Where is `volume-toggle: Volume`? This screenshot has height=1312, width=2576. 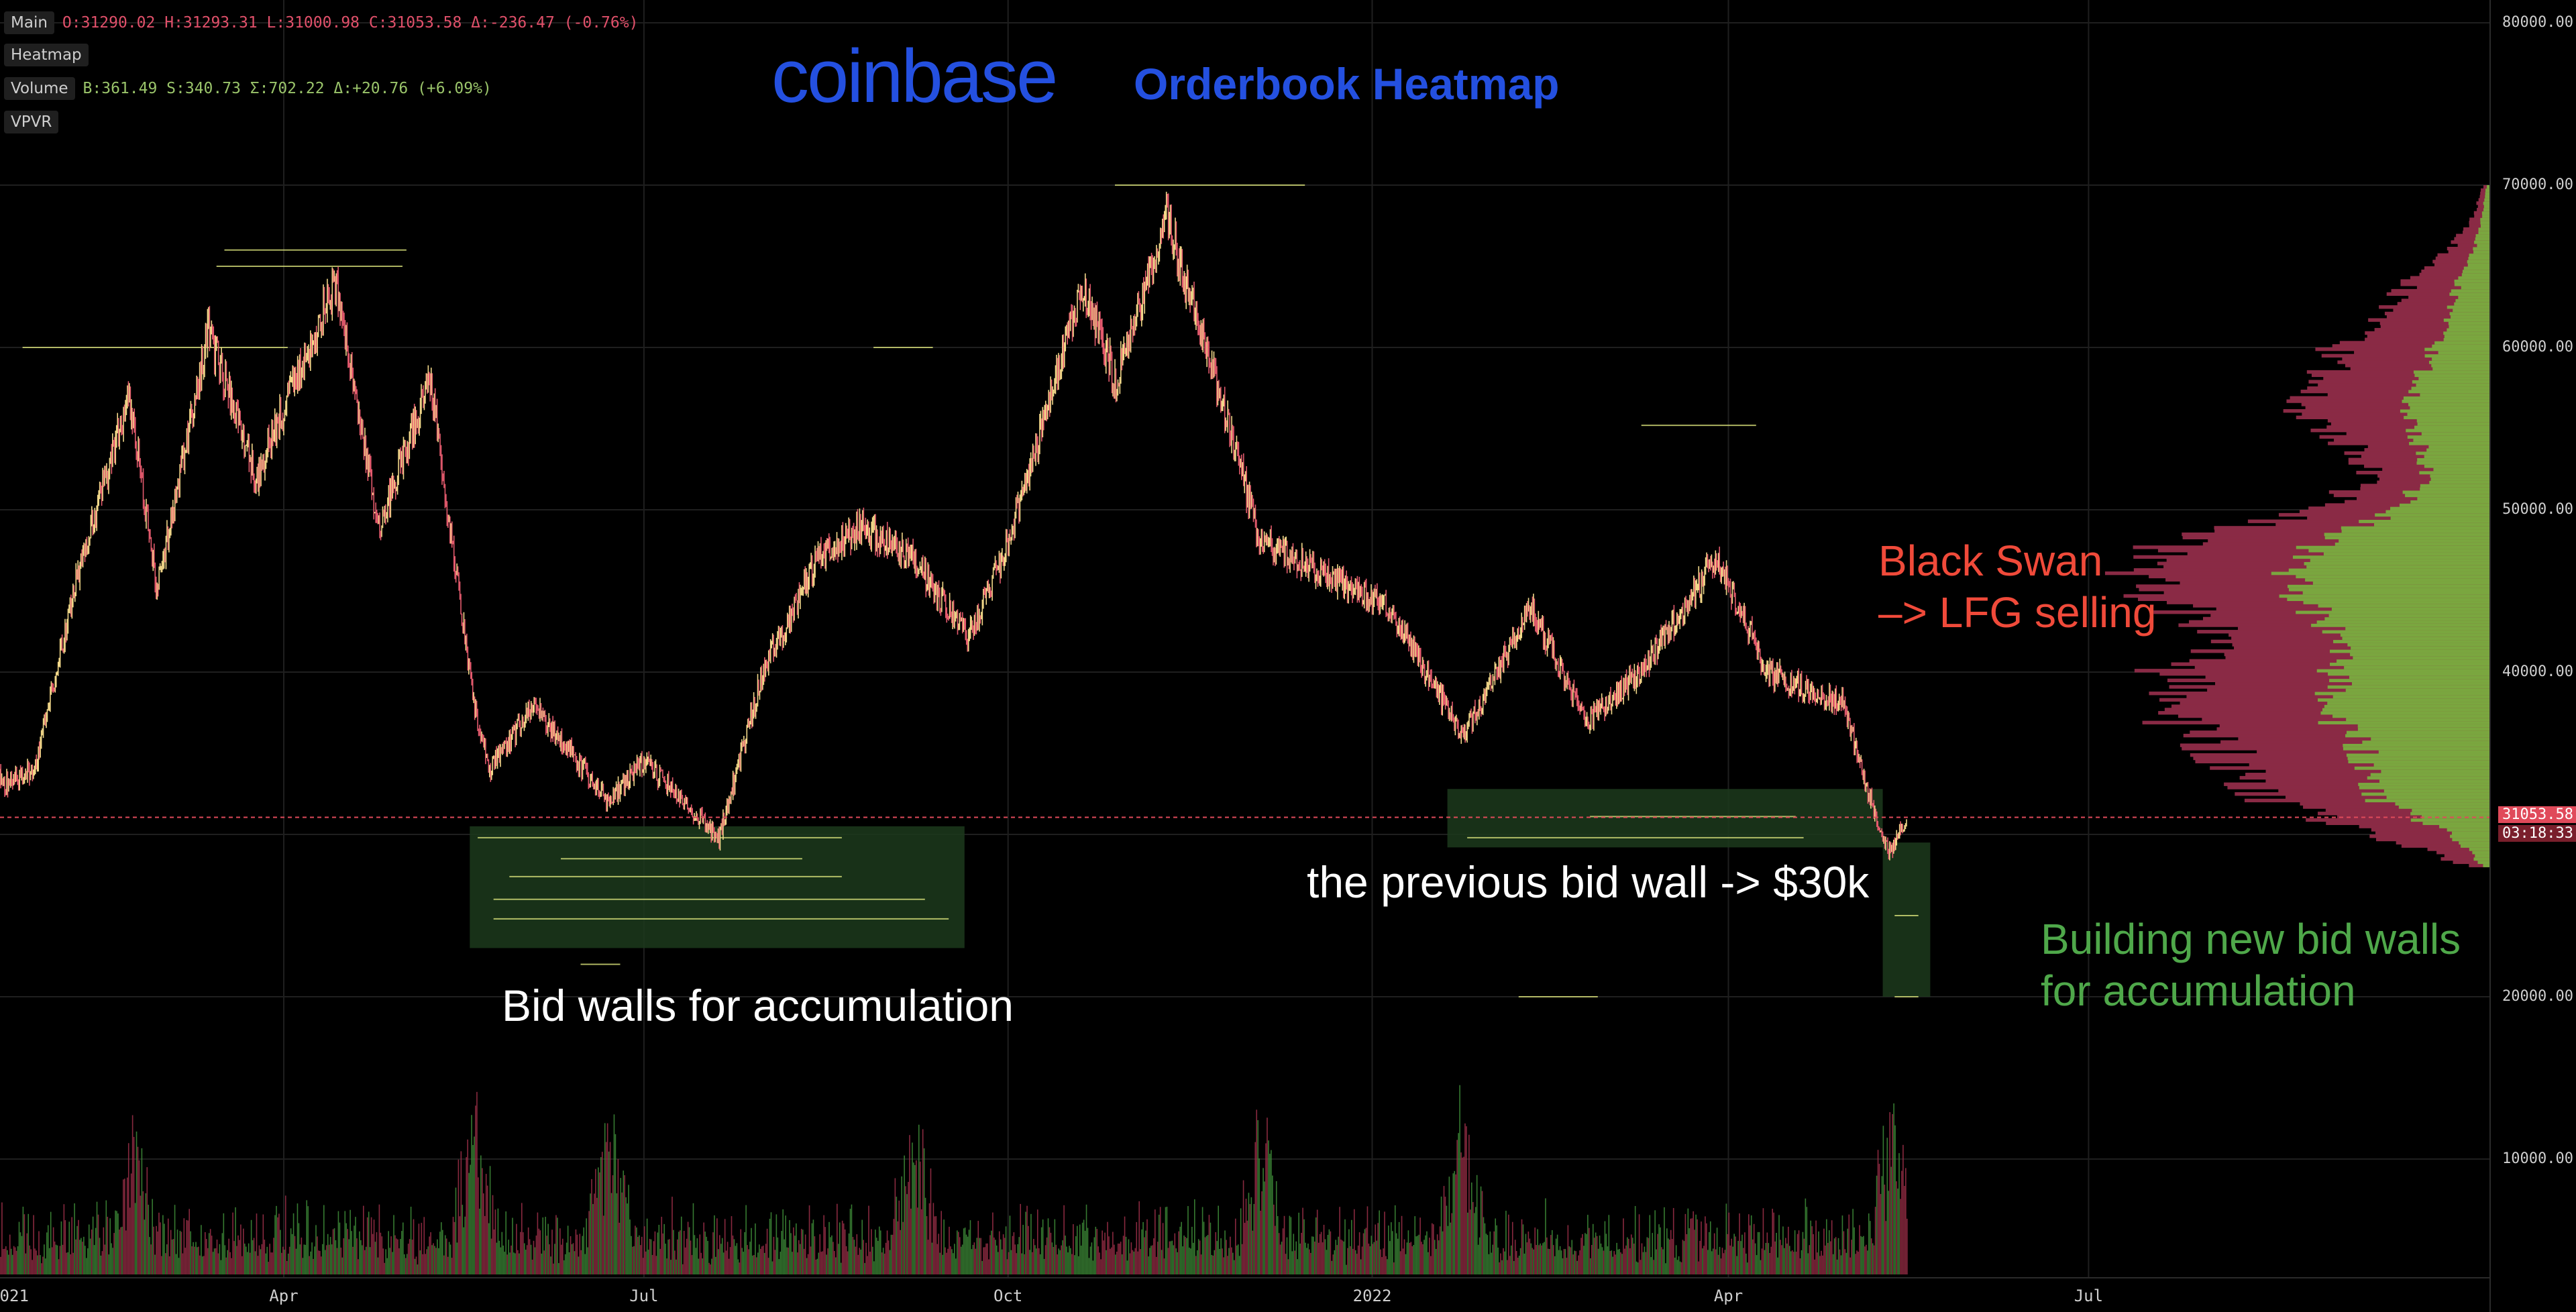
volume-toggle: Volume is located at coordinates (39, 88).